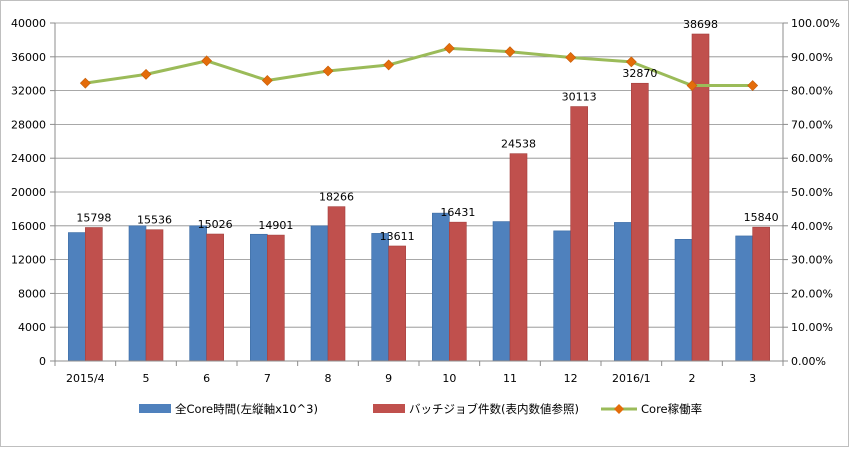 The height and width of the screenshot is (450, 849). I want to click on left-tick-label: 40000, so click(28, 23).